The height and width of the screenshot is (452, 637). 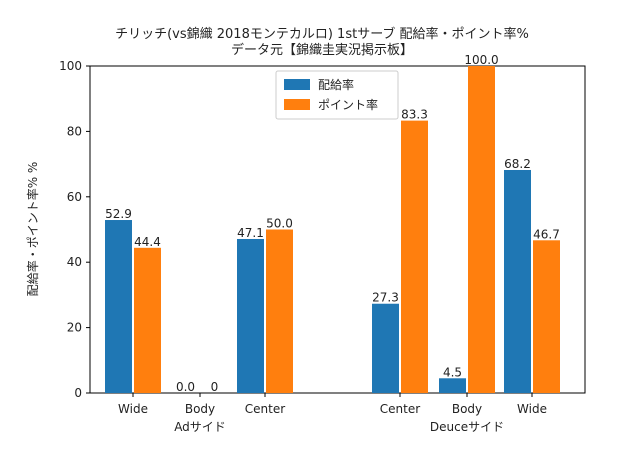 What do you see at coordinates (74, 131) in the screenshot?
I see `y-tick-label: 80` at bounding box center [74, 131].